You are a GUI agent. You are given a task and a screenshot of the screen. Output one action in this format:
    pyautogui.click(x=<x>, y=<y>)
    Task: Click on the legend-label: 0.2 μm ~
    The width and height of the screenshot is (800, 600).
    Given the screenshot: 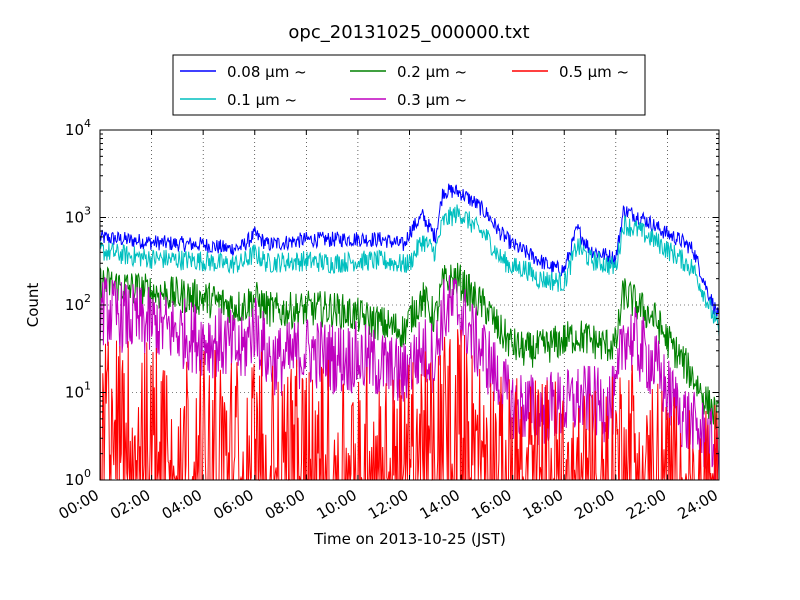 What is the action you would take?
    pyautogui.click(x=432, y=72)
    